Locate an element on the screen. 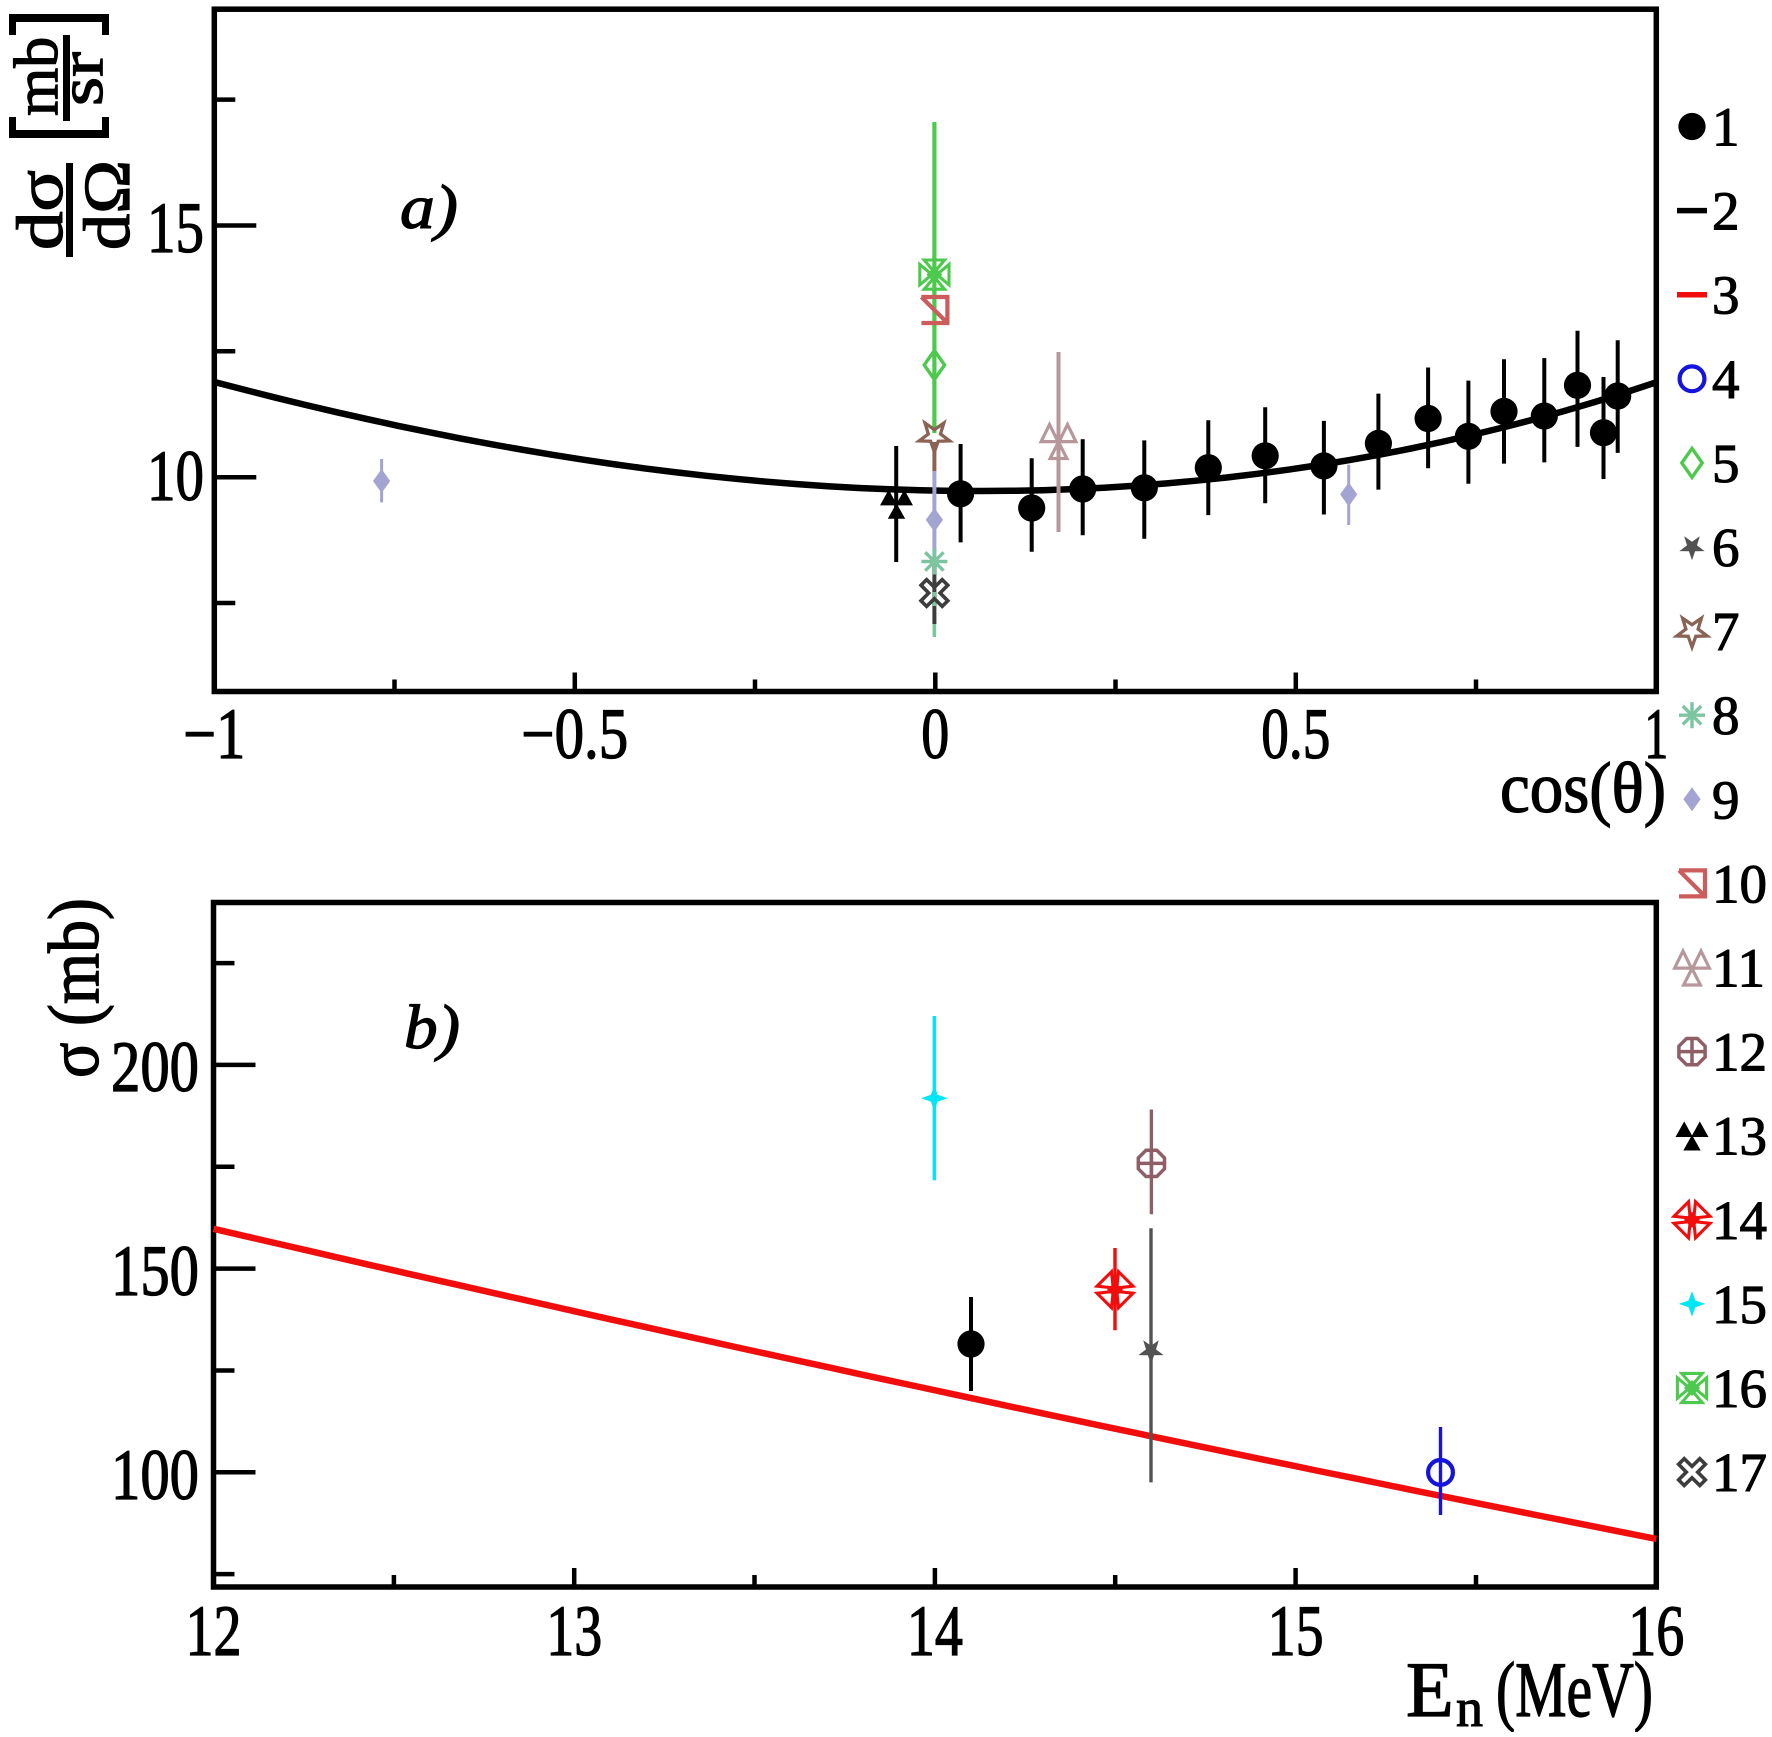 Image resolution: width=1772 pixels, height=1737 pixels. svg-text: dσ is located at coordinates (40, 210).